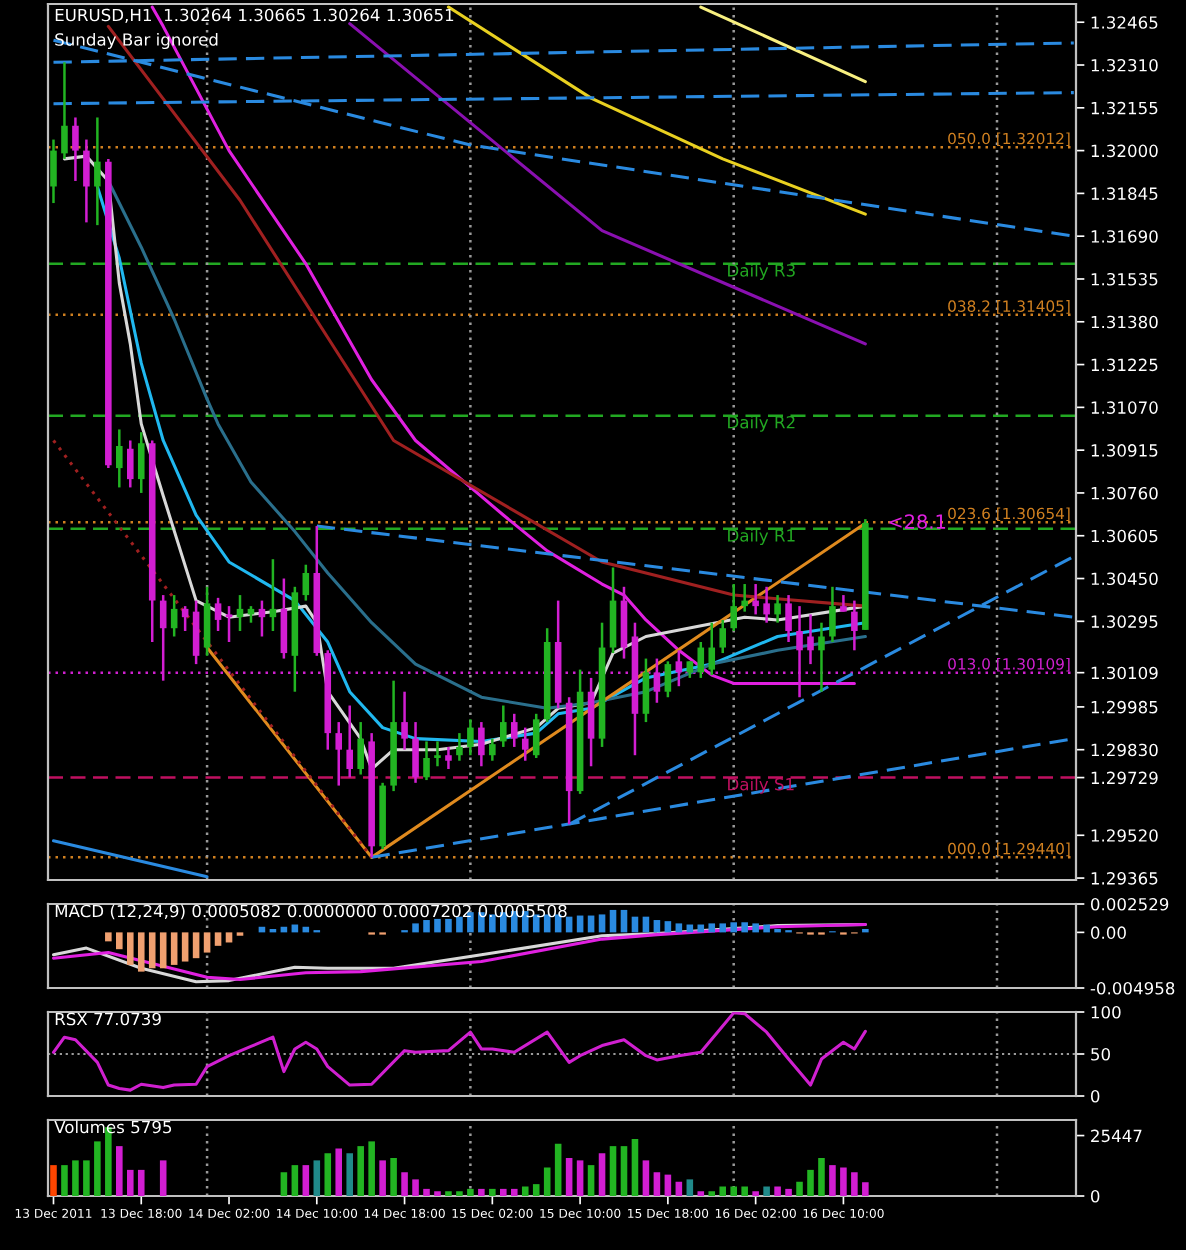  I want to click on y-tick-label: 1.29830, so click(1124, 750).